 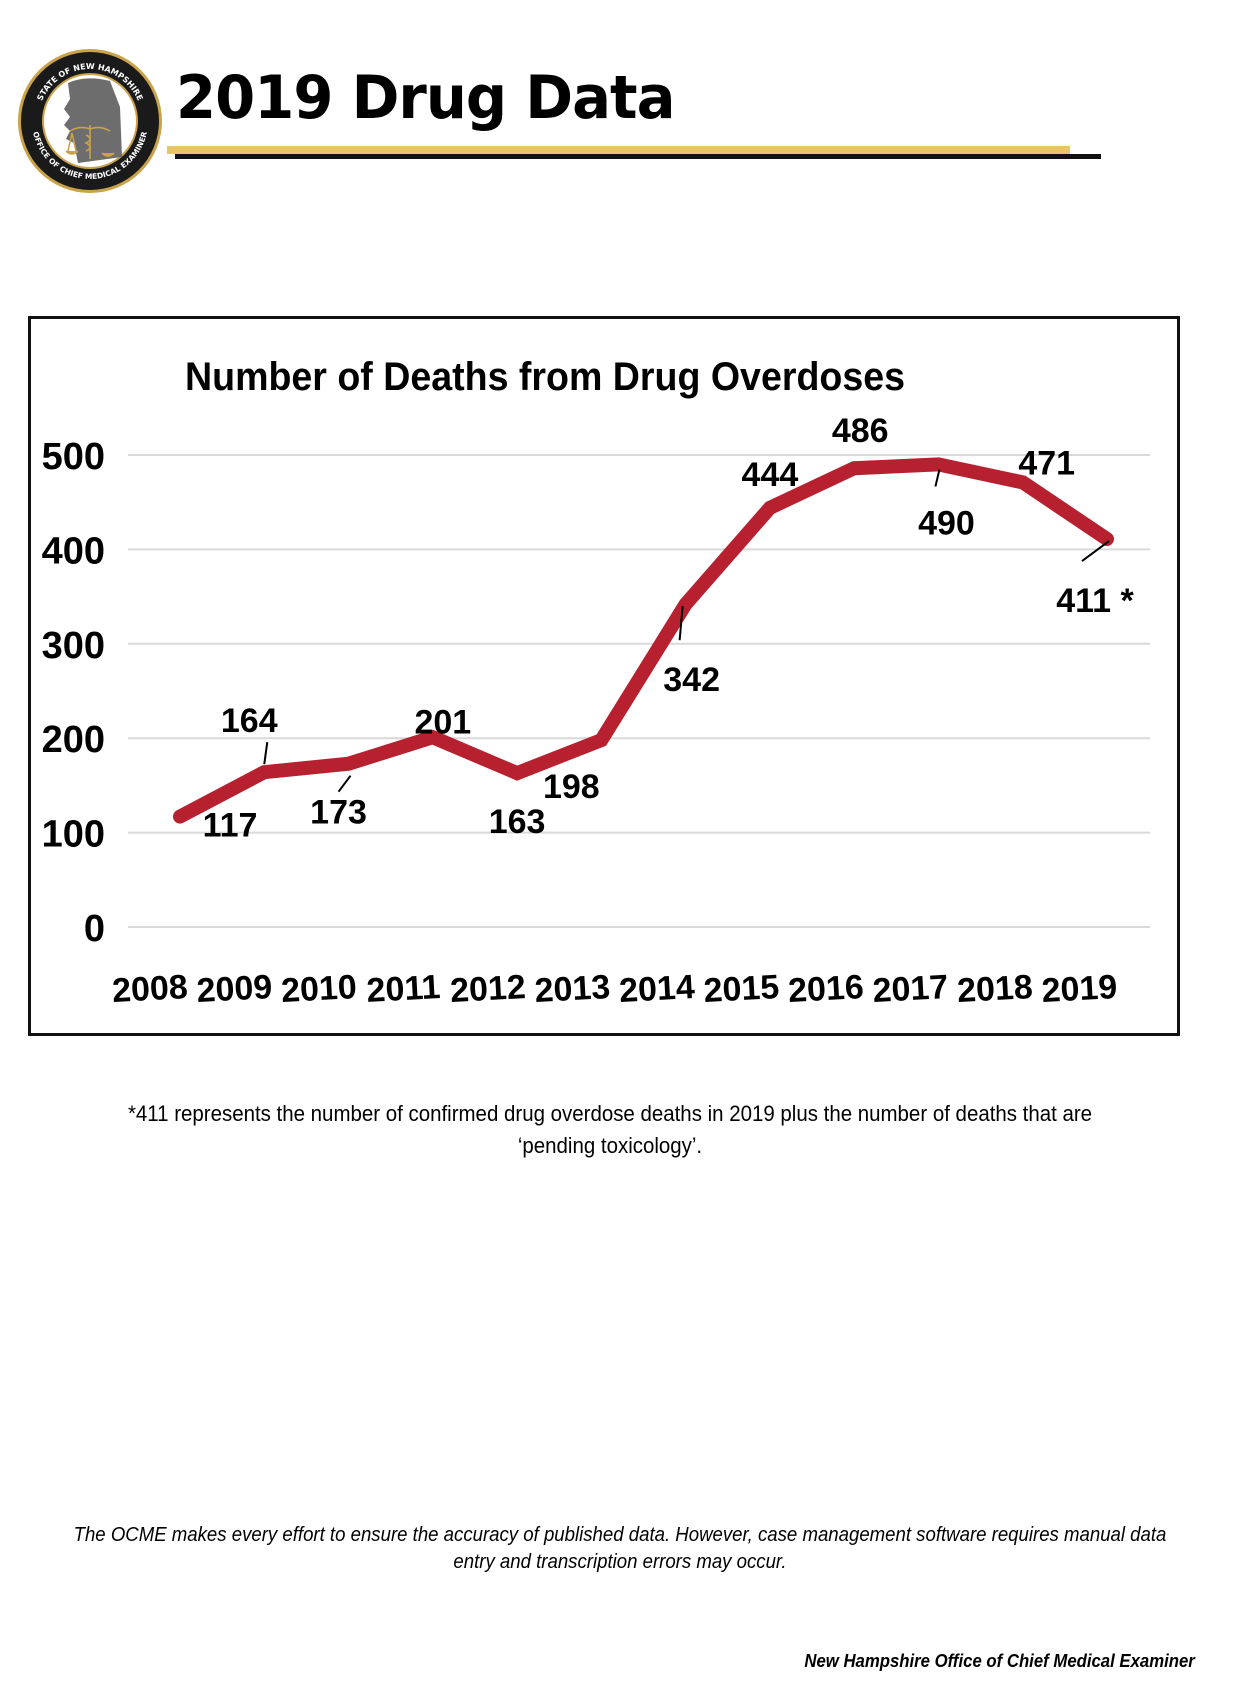 I want to click on data-label: 163, so click(x=517, y=822).